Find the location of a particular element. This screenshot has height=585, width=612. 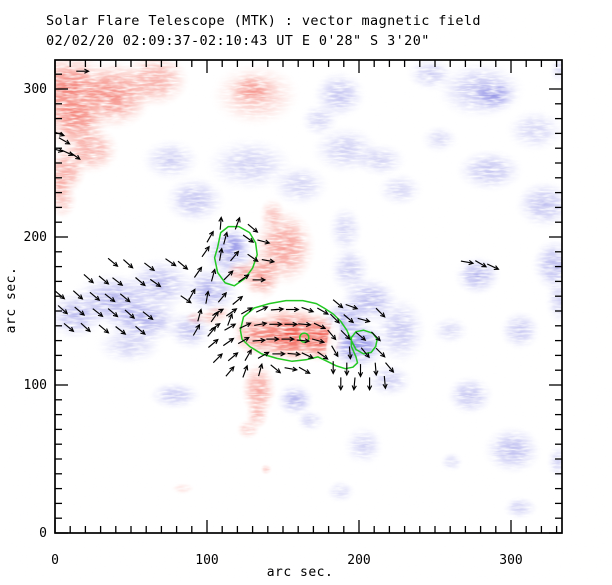

y-tick-label: 200 is located at coordinates (35, 237).